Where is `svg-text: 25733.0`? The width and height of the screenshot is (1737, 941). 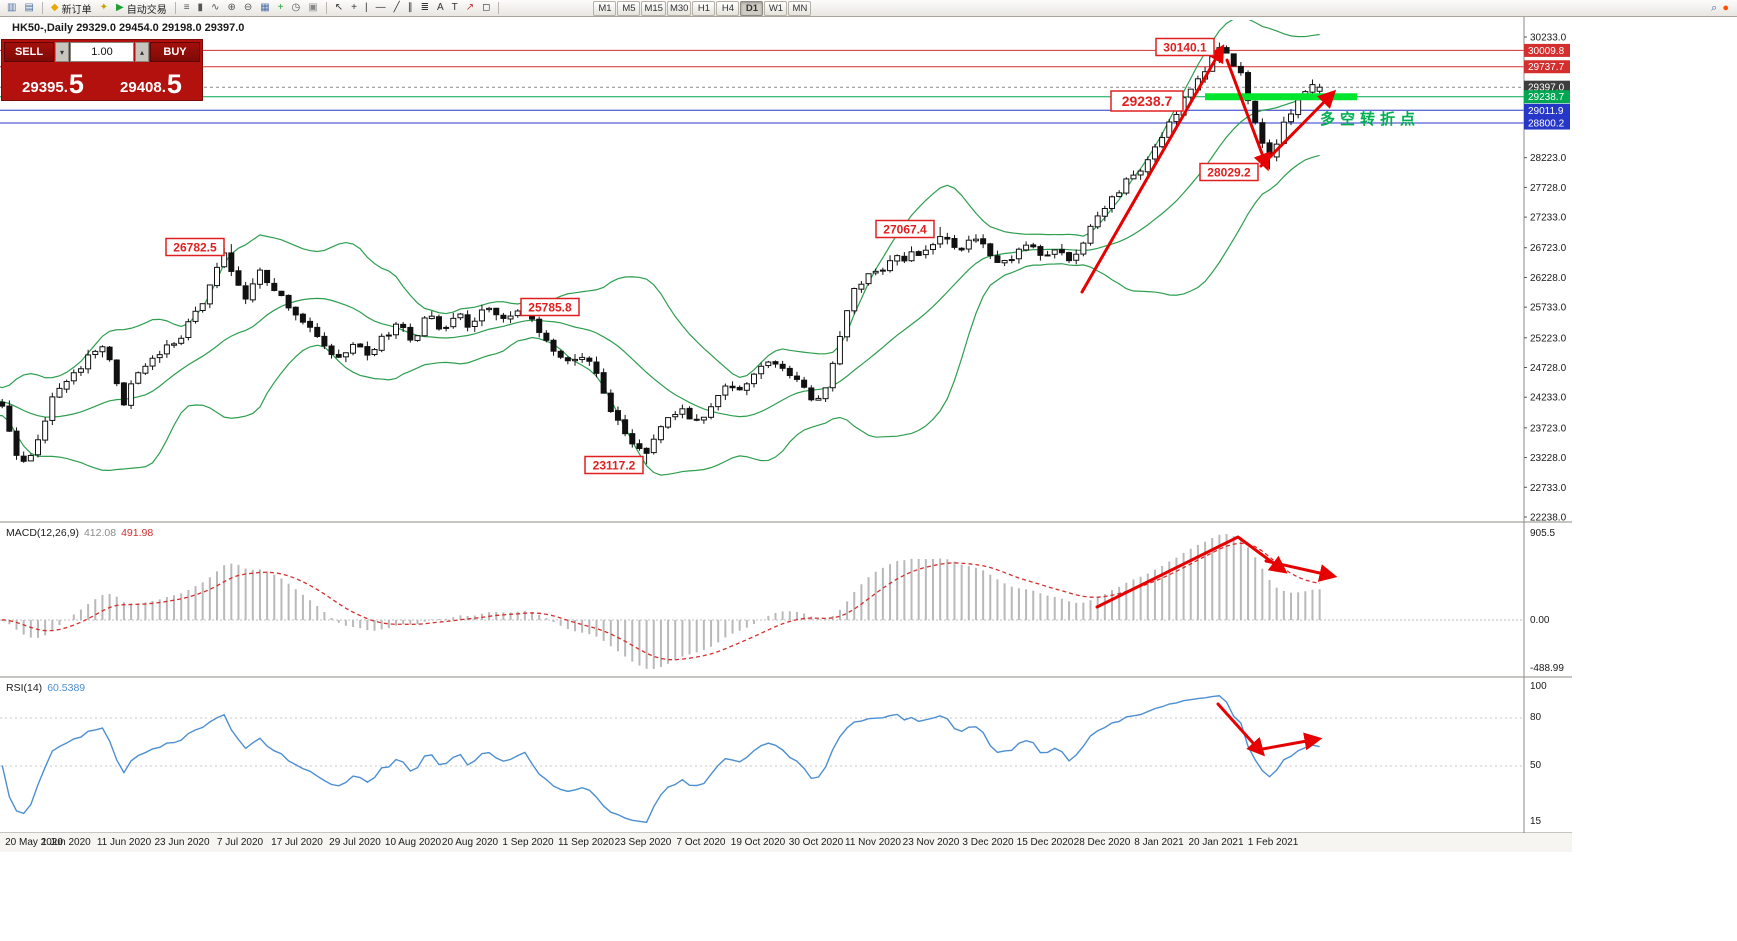 svg-text: 25733.0 is located at coordinates (1548, 308).